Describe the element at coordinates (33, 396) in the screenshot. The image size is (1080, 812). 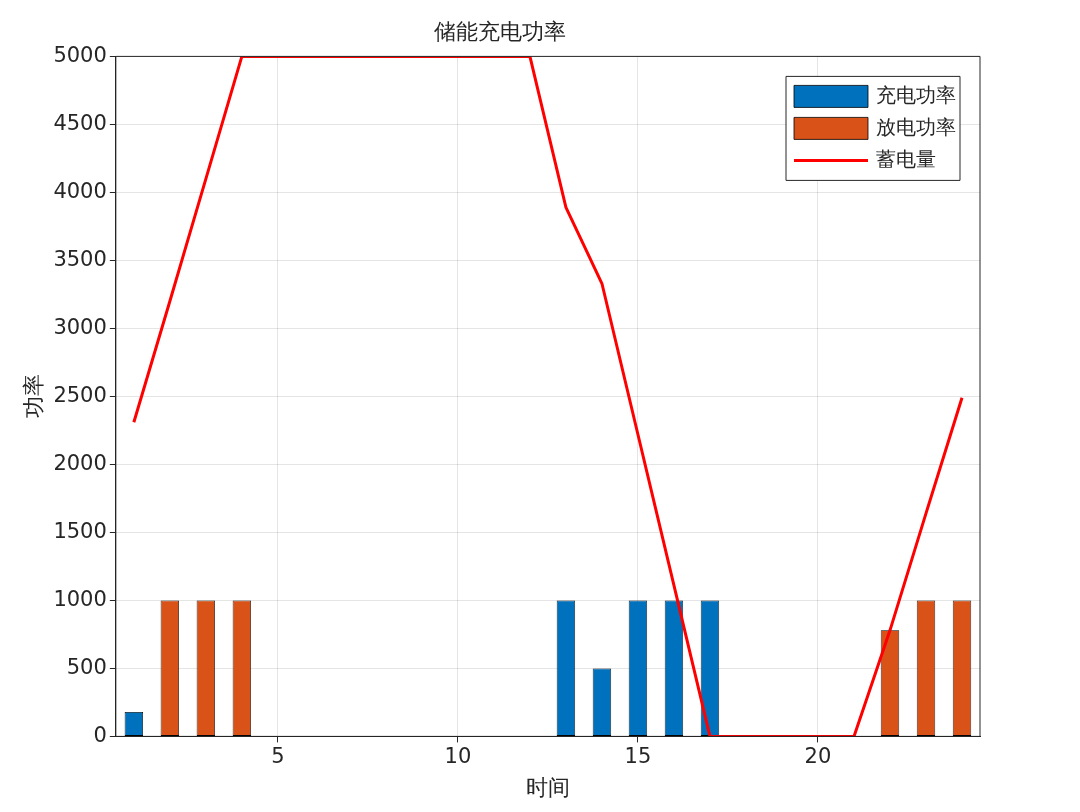
I see `y-axis-title: 功率` at that location.